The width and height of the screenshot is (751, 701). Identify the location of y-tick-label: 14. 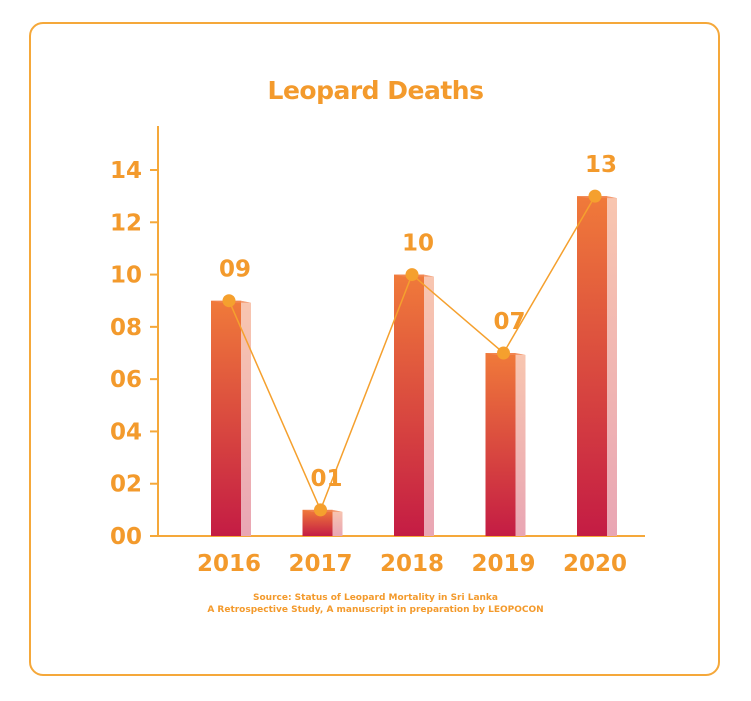
(126, 171).